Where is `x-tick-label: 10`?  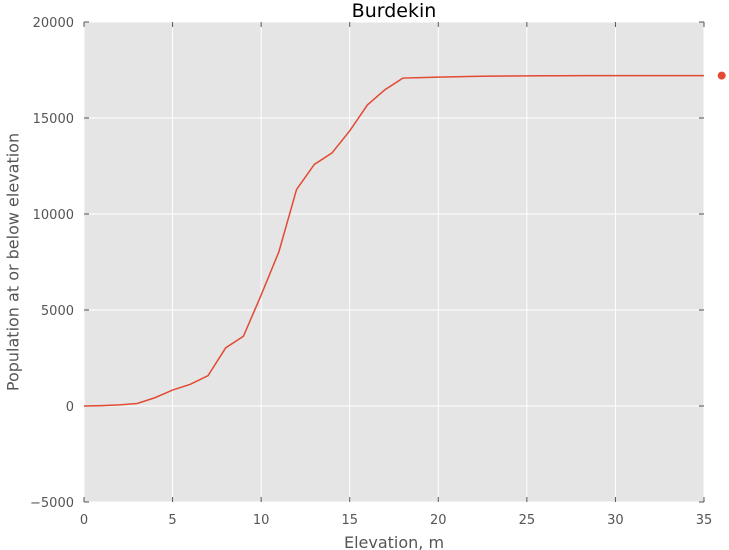
x-tick-label: 10 is located at coordinates (261, 520).